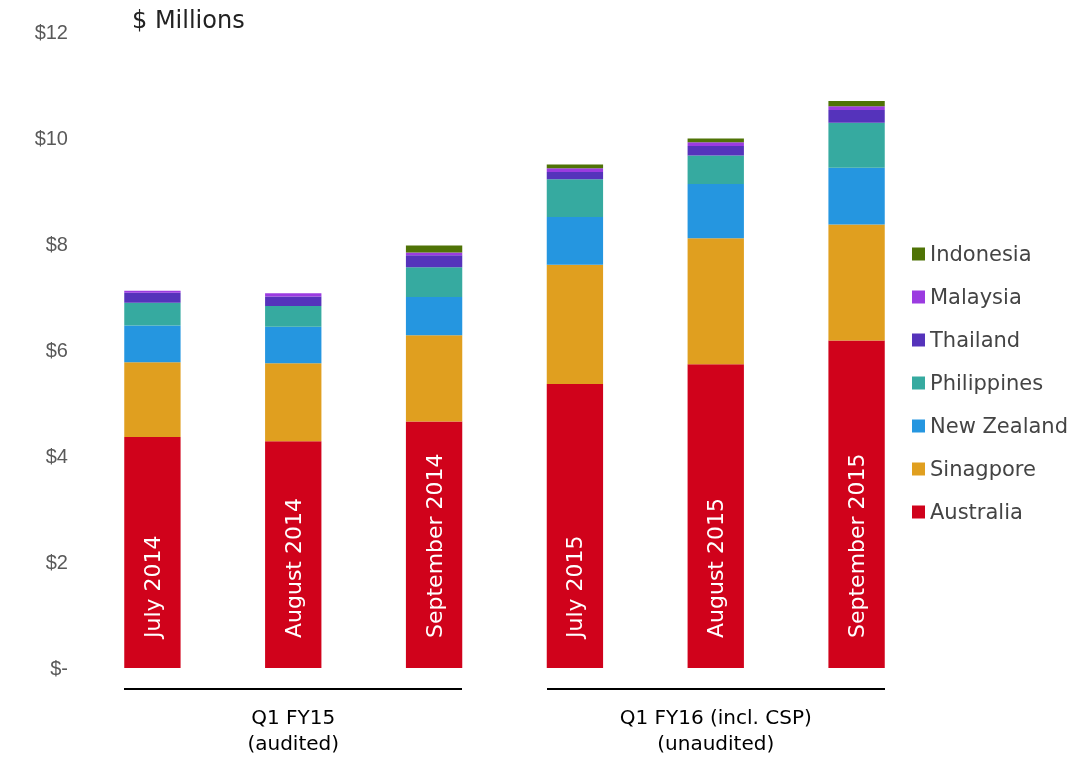  I want to click on x-tick-label: July 2015, so click(575, 587).